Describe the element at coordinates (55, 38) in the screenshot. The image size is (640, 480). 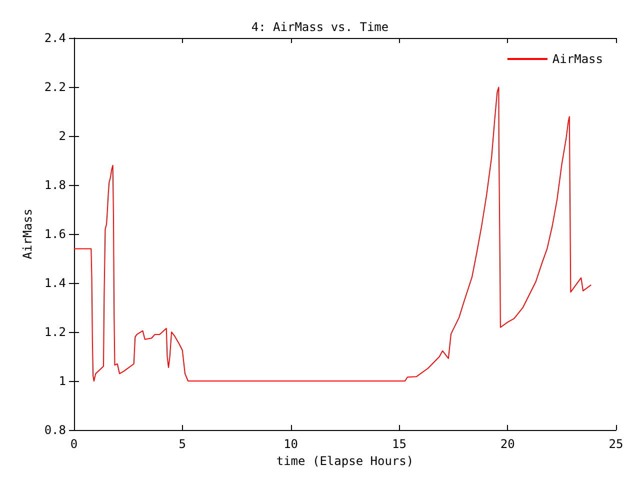
I see `y-tick-label: 2.4` at that location.